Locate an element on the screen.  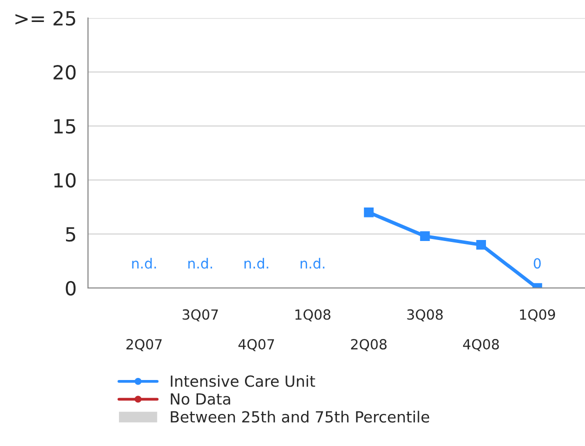
x-tick-label: 1Q08 is located at coordinates (312, 315).